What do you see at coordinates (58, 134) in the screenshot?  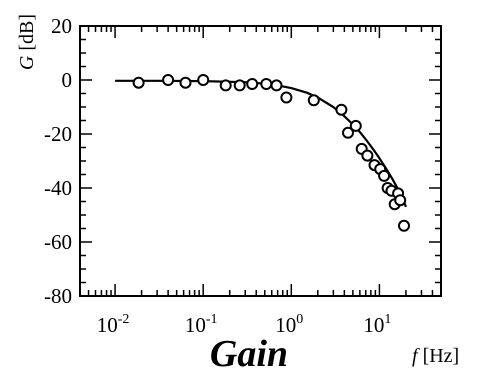 I see `y-tick-label: -20` at bounding box center [58, 134].